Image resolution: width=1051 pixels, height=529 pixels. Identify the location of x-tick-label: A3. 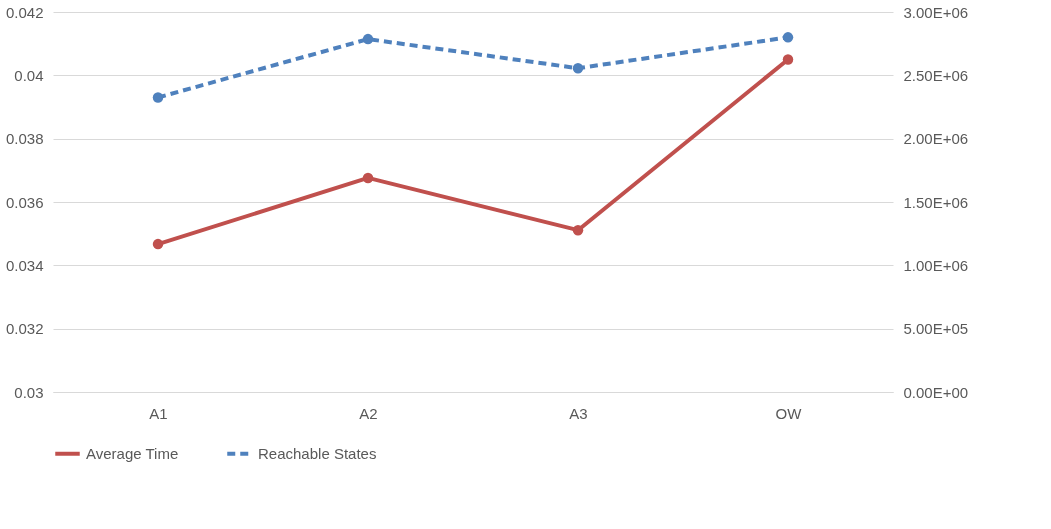
(578, 413).